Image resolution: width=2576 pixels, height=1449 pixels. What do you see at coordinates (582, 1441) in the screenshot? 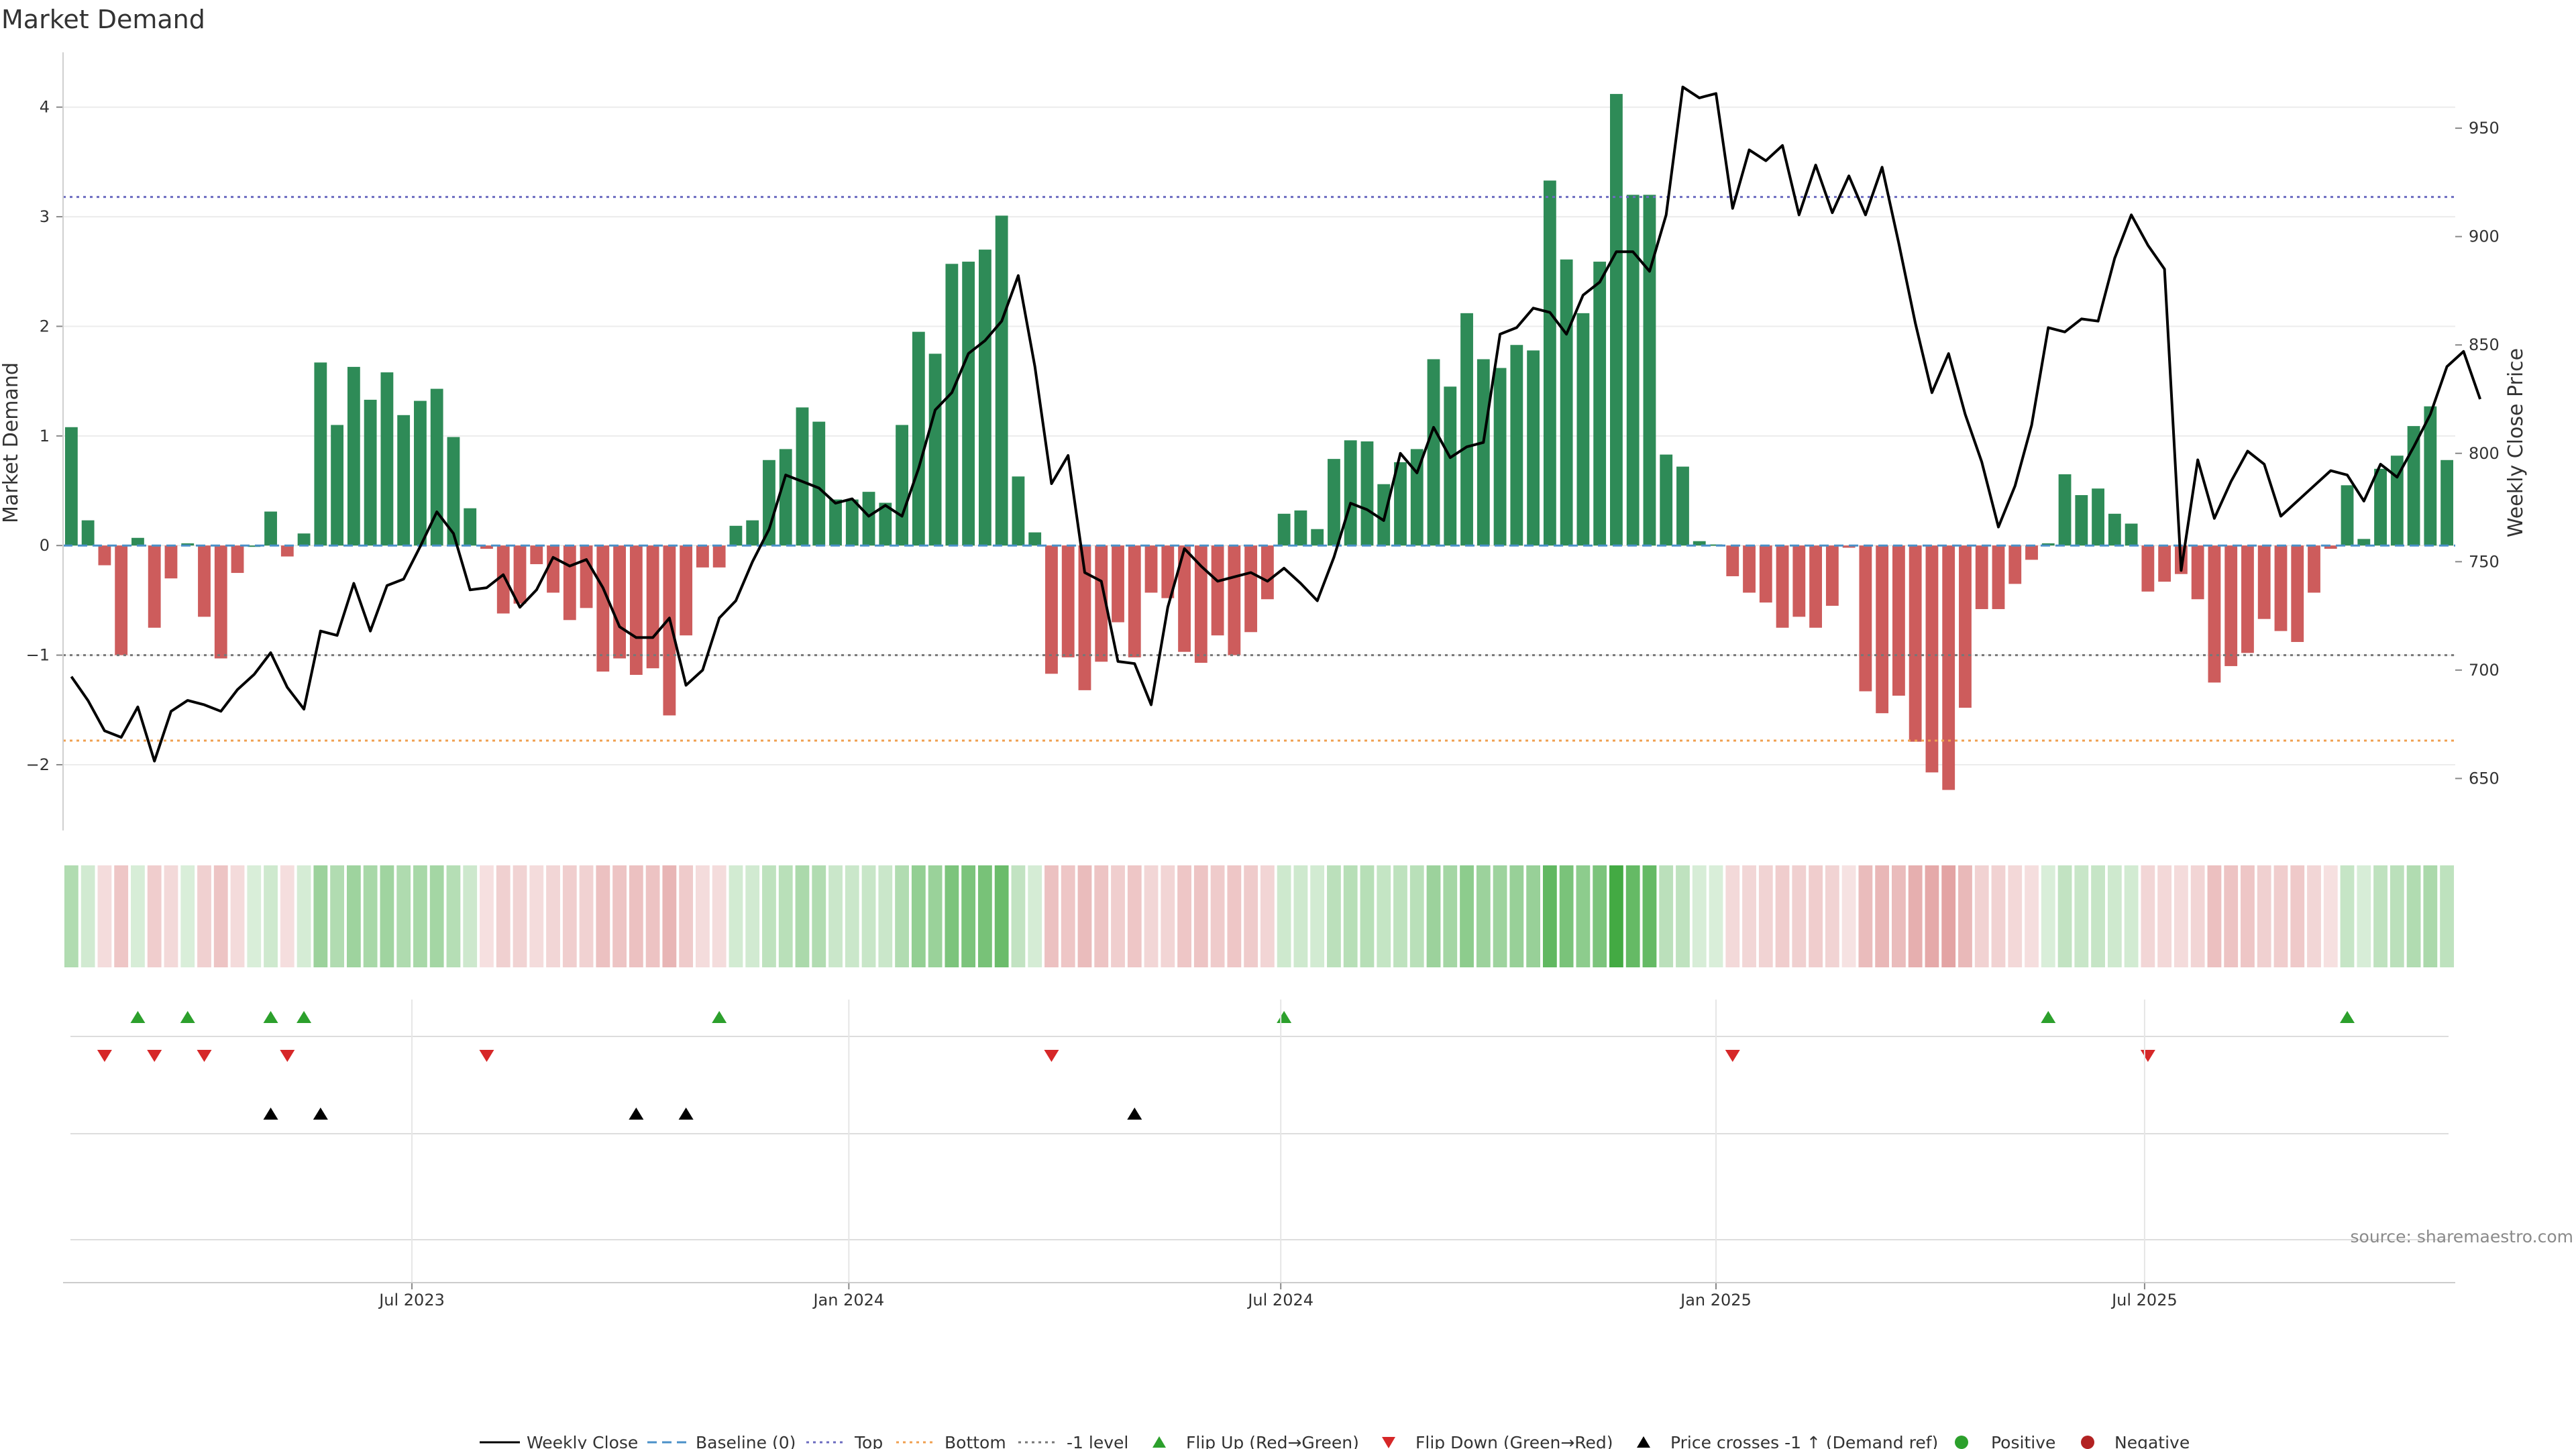
I see `legend-weekly-close: Weekly Close` at bounding box center [582, 1441].